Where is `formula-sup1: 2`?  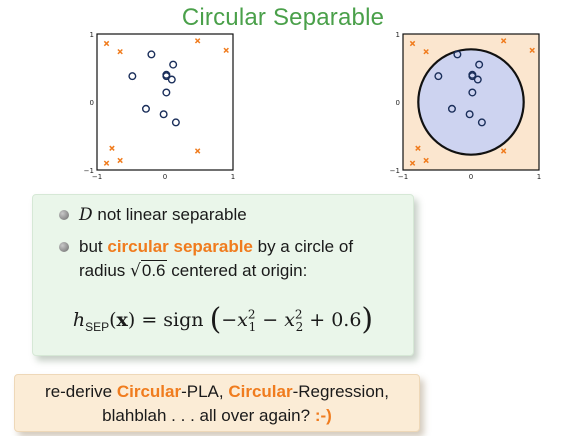 formula-sup1: 2 is located at coordinates (251, 314).